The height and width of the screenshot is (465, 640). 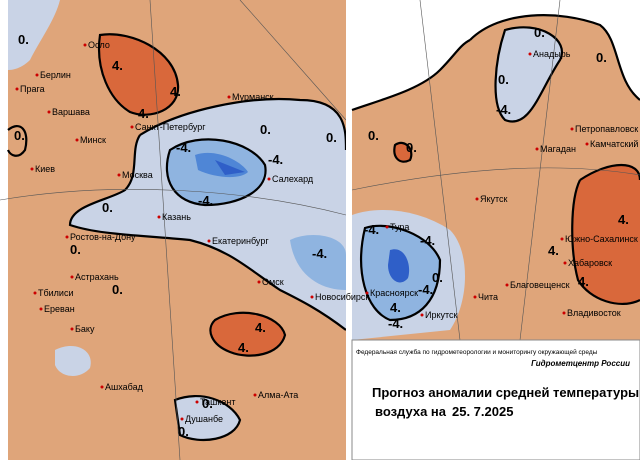 What do you see at coordinates (601, 239) in the screenshot?
I see `city-name: Южно-Сахалинск` at bounding box center [601, 239].